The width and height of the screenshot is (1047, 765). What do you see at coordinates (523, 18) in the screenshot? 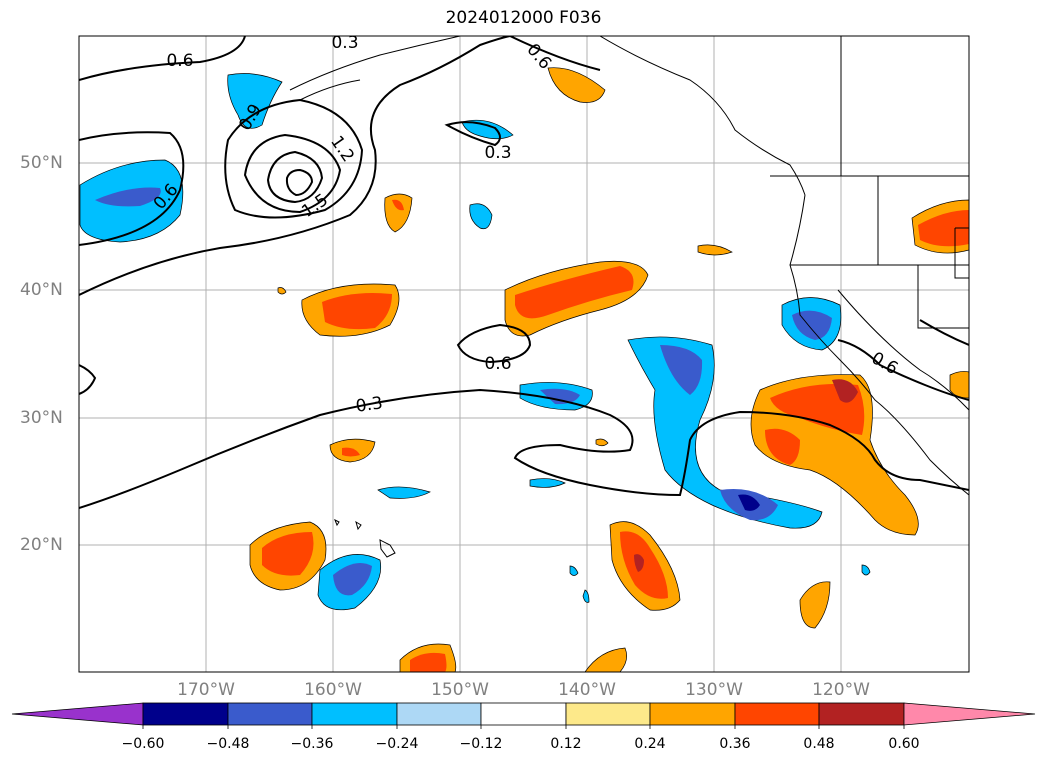
I see `map-title: 2024012000 F036` at bounding box center [523, 18].